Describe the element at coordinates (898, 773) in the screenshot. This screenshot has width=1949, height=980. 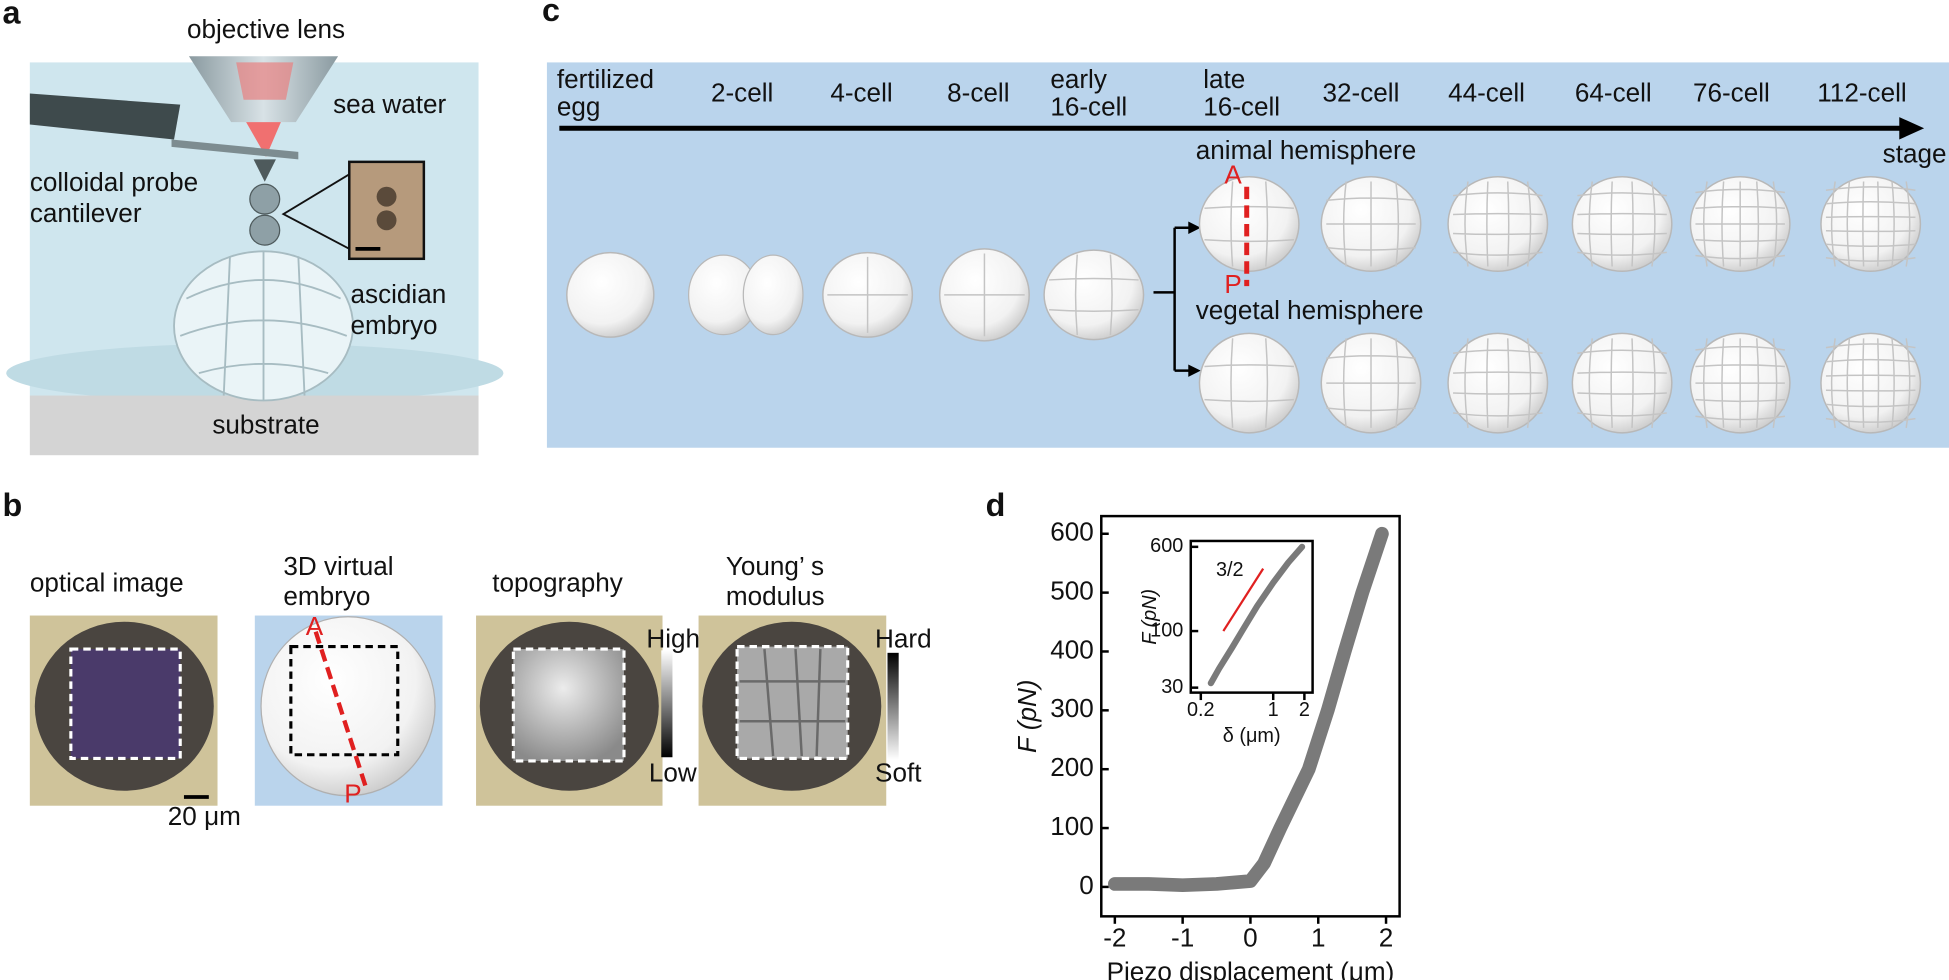
I see `colorbar-label: Soft` at that location.